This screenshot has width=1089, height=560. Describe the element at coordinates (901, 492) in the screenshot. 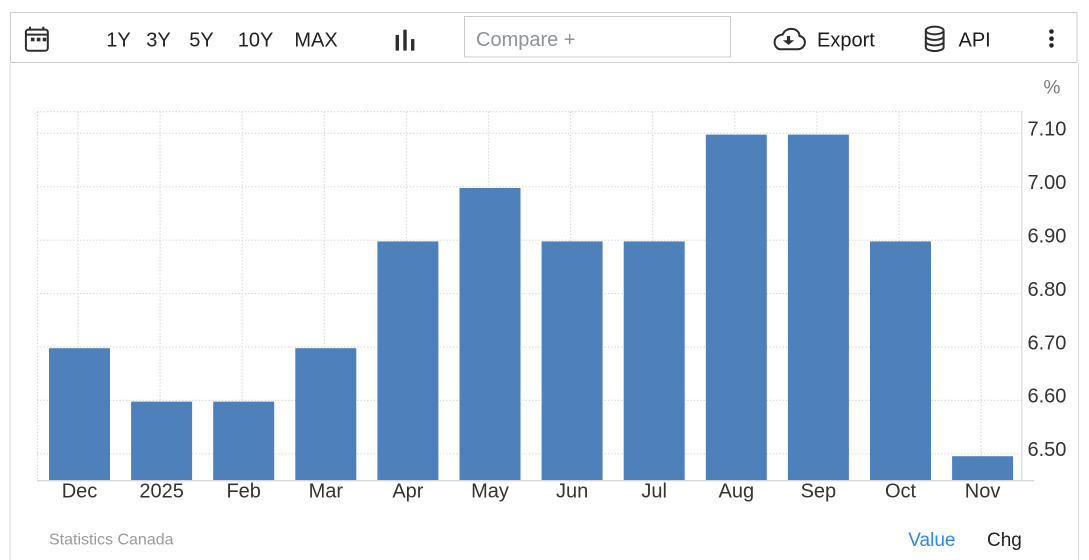

I see `svg-text: Oct` at that location.